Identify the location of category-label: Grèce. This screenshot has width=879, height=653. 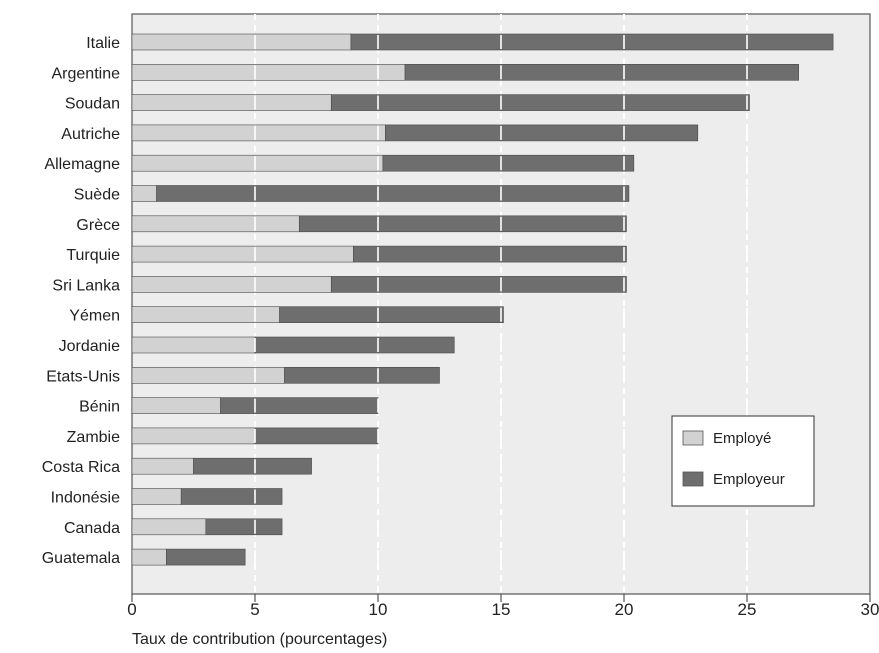
(98, 225).